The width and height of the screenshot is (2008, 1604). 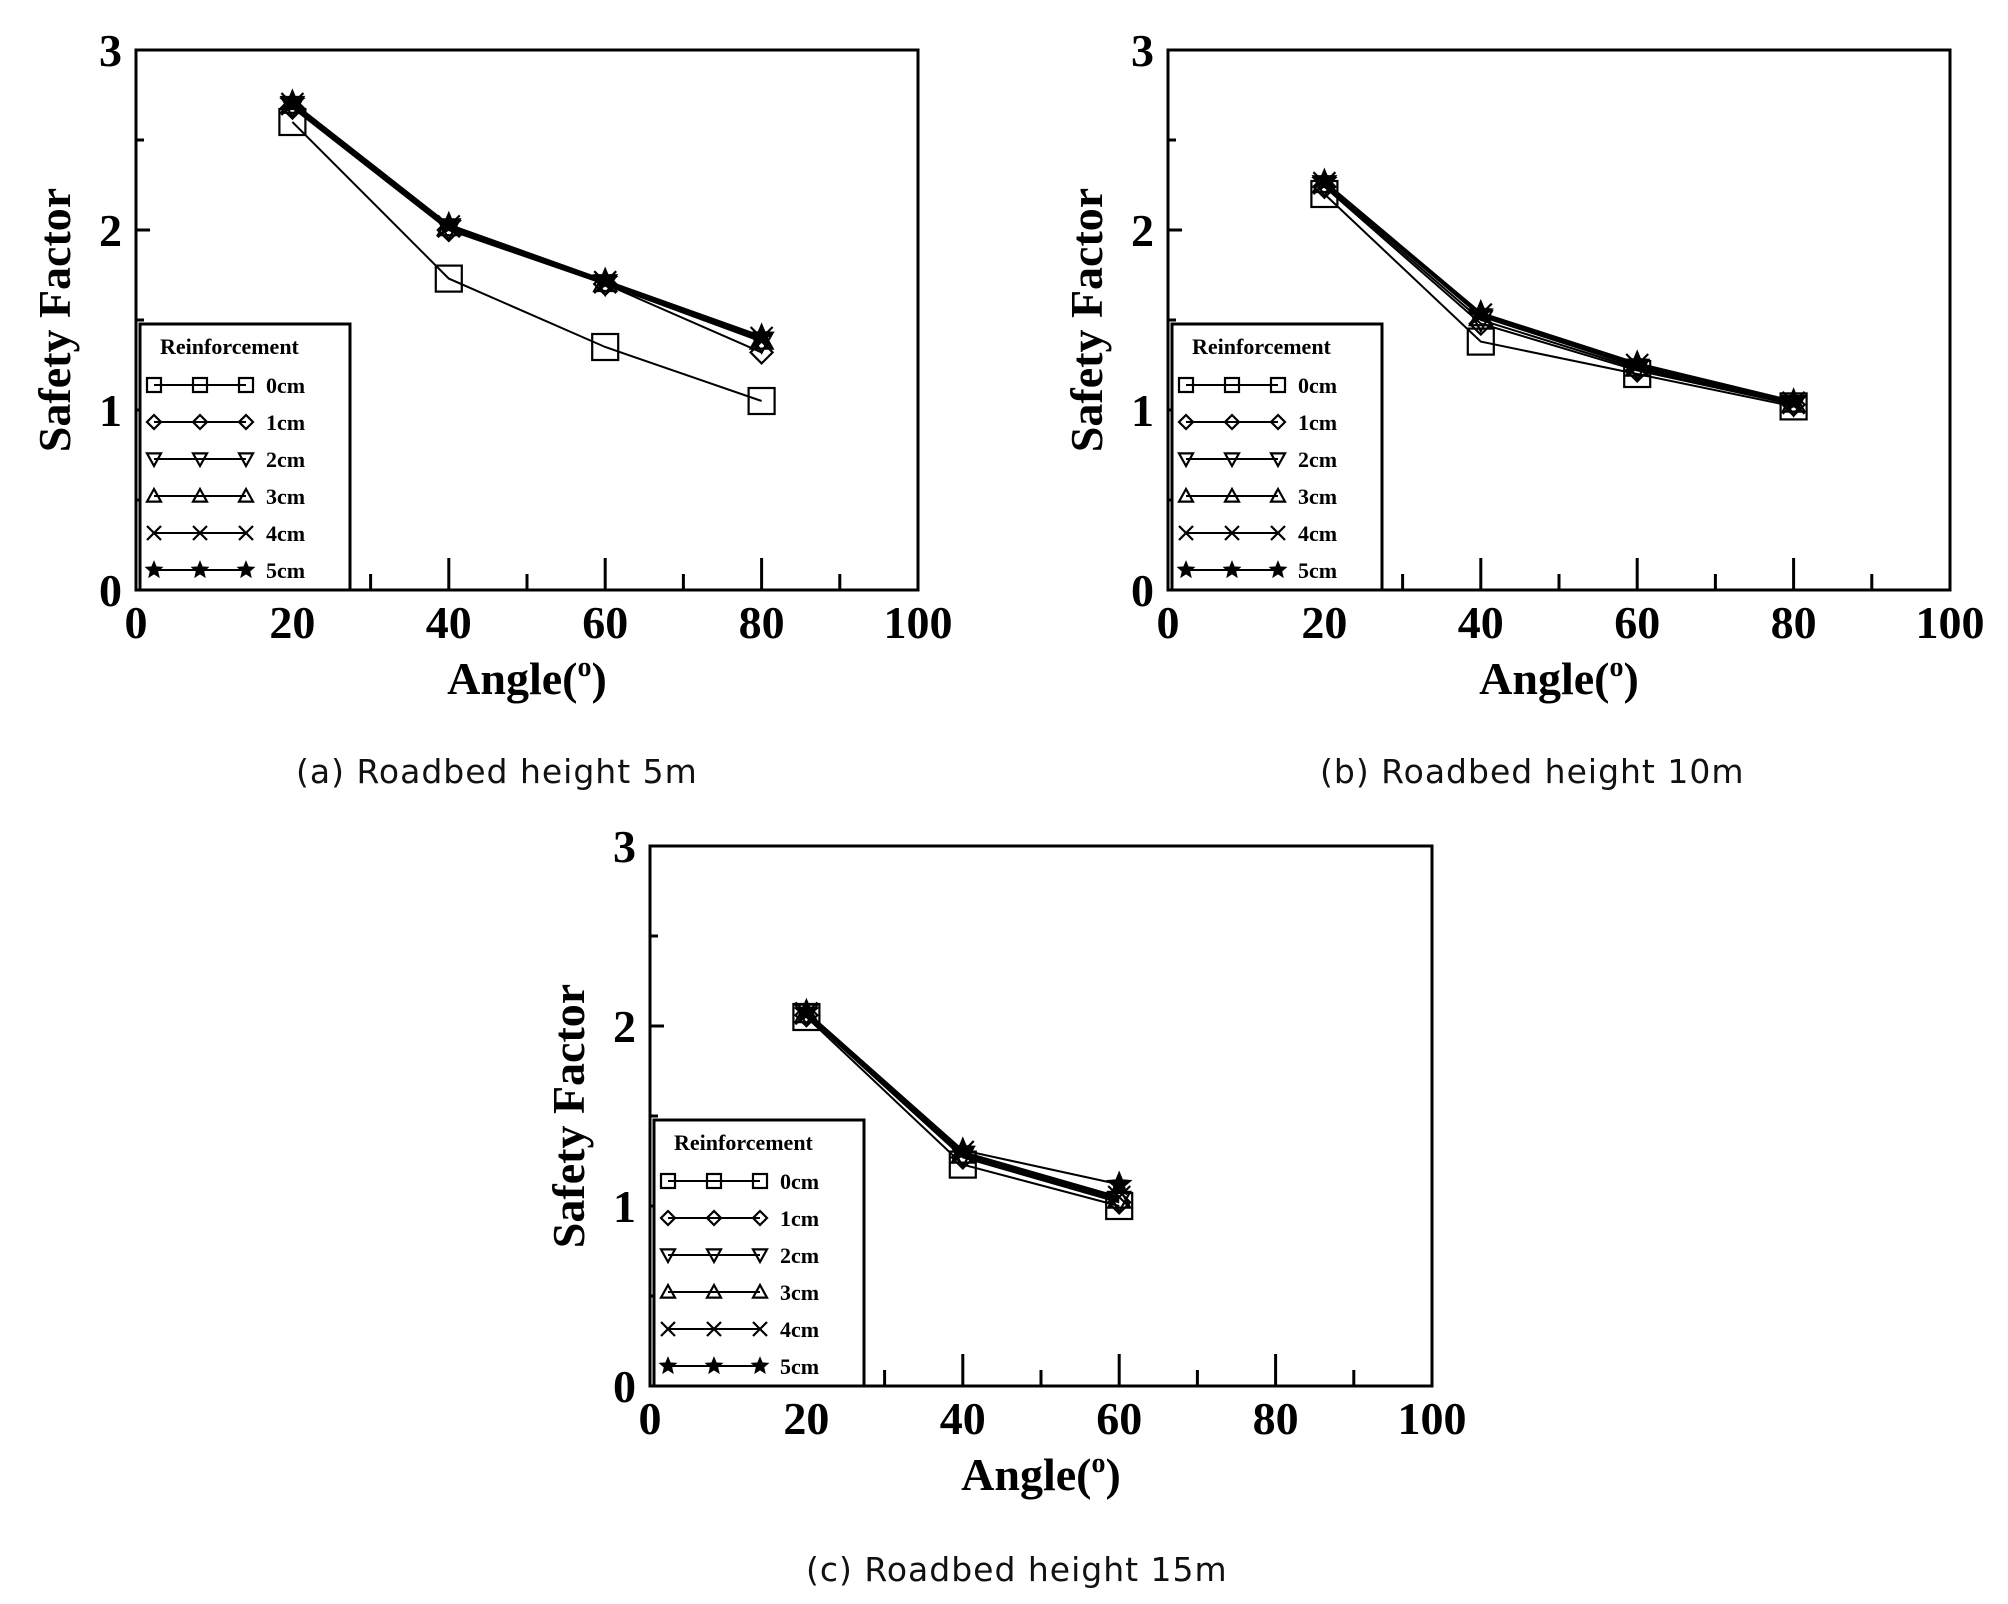 I want to click on series-2cm, so click(x=1559, y=296).